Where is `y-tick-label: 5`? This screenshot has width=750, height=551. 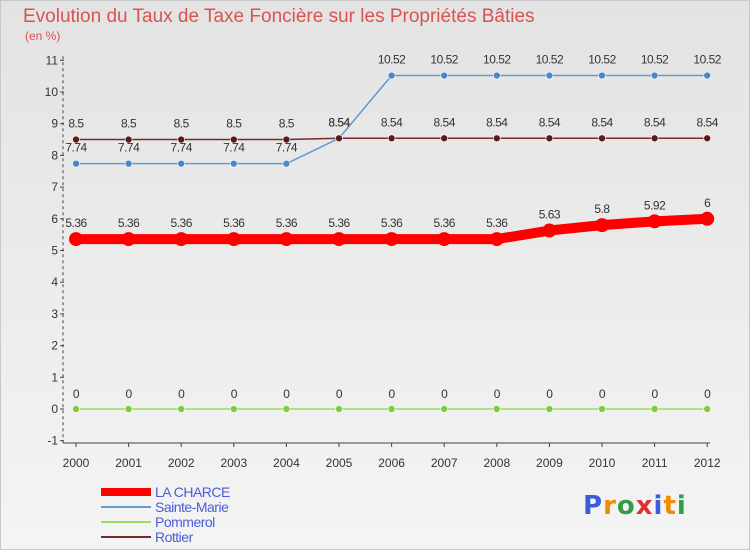
y-tick-label: 5 is located at coordinates (54, 251).